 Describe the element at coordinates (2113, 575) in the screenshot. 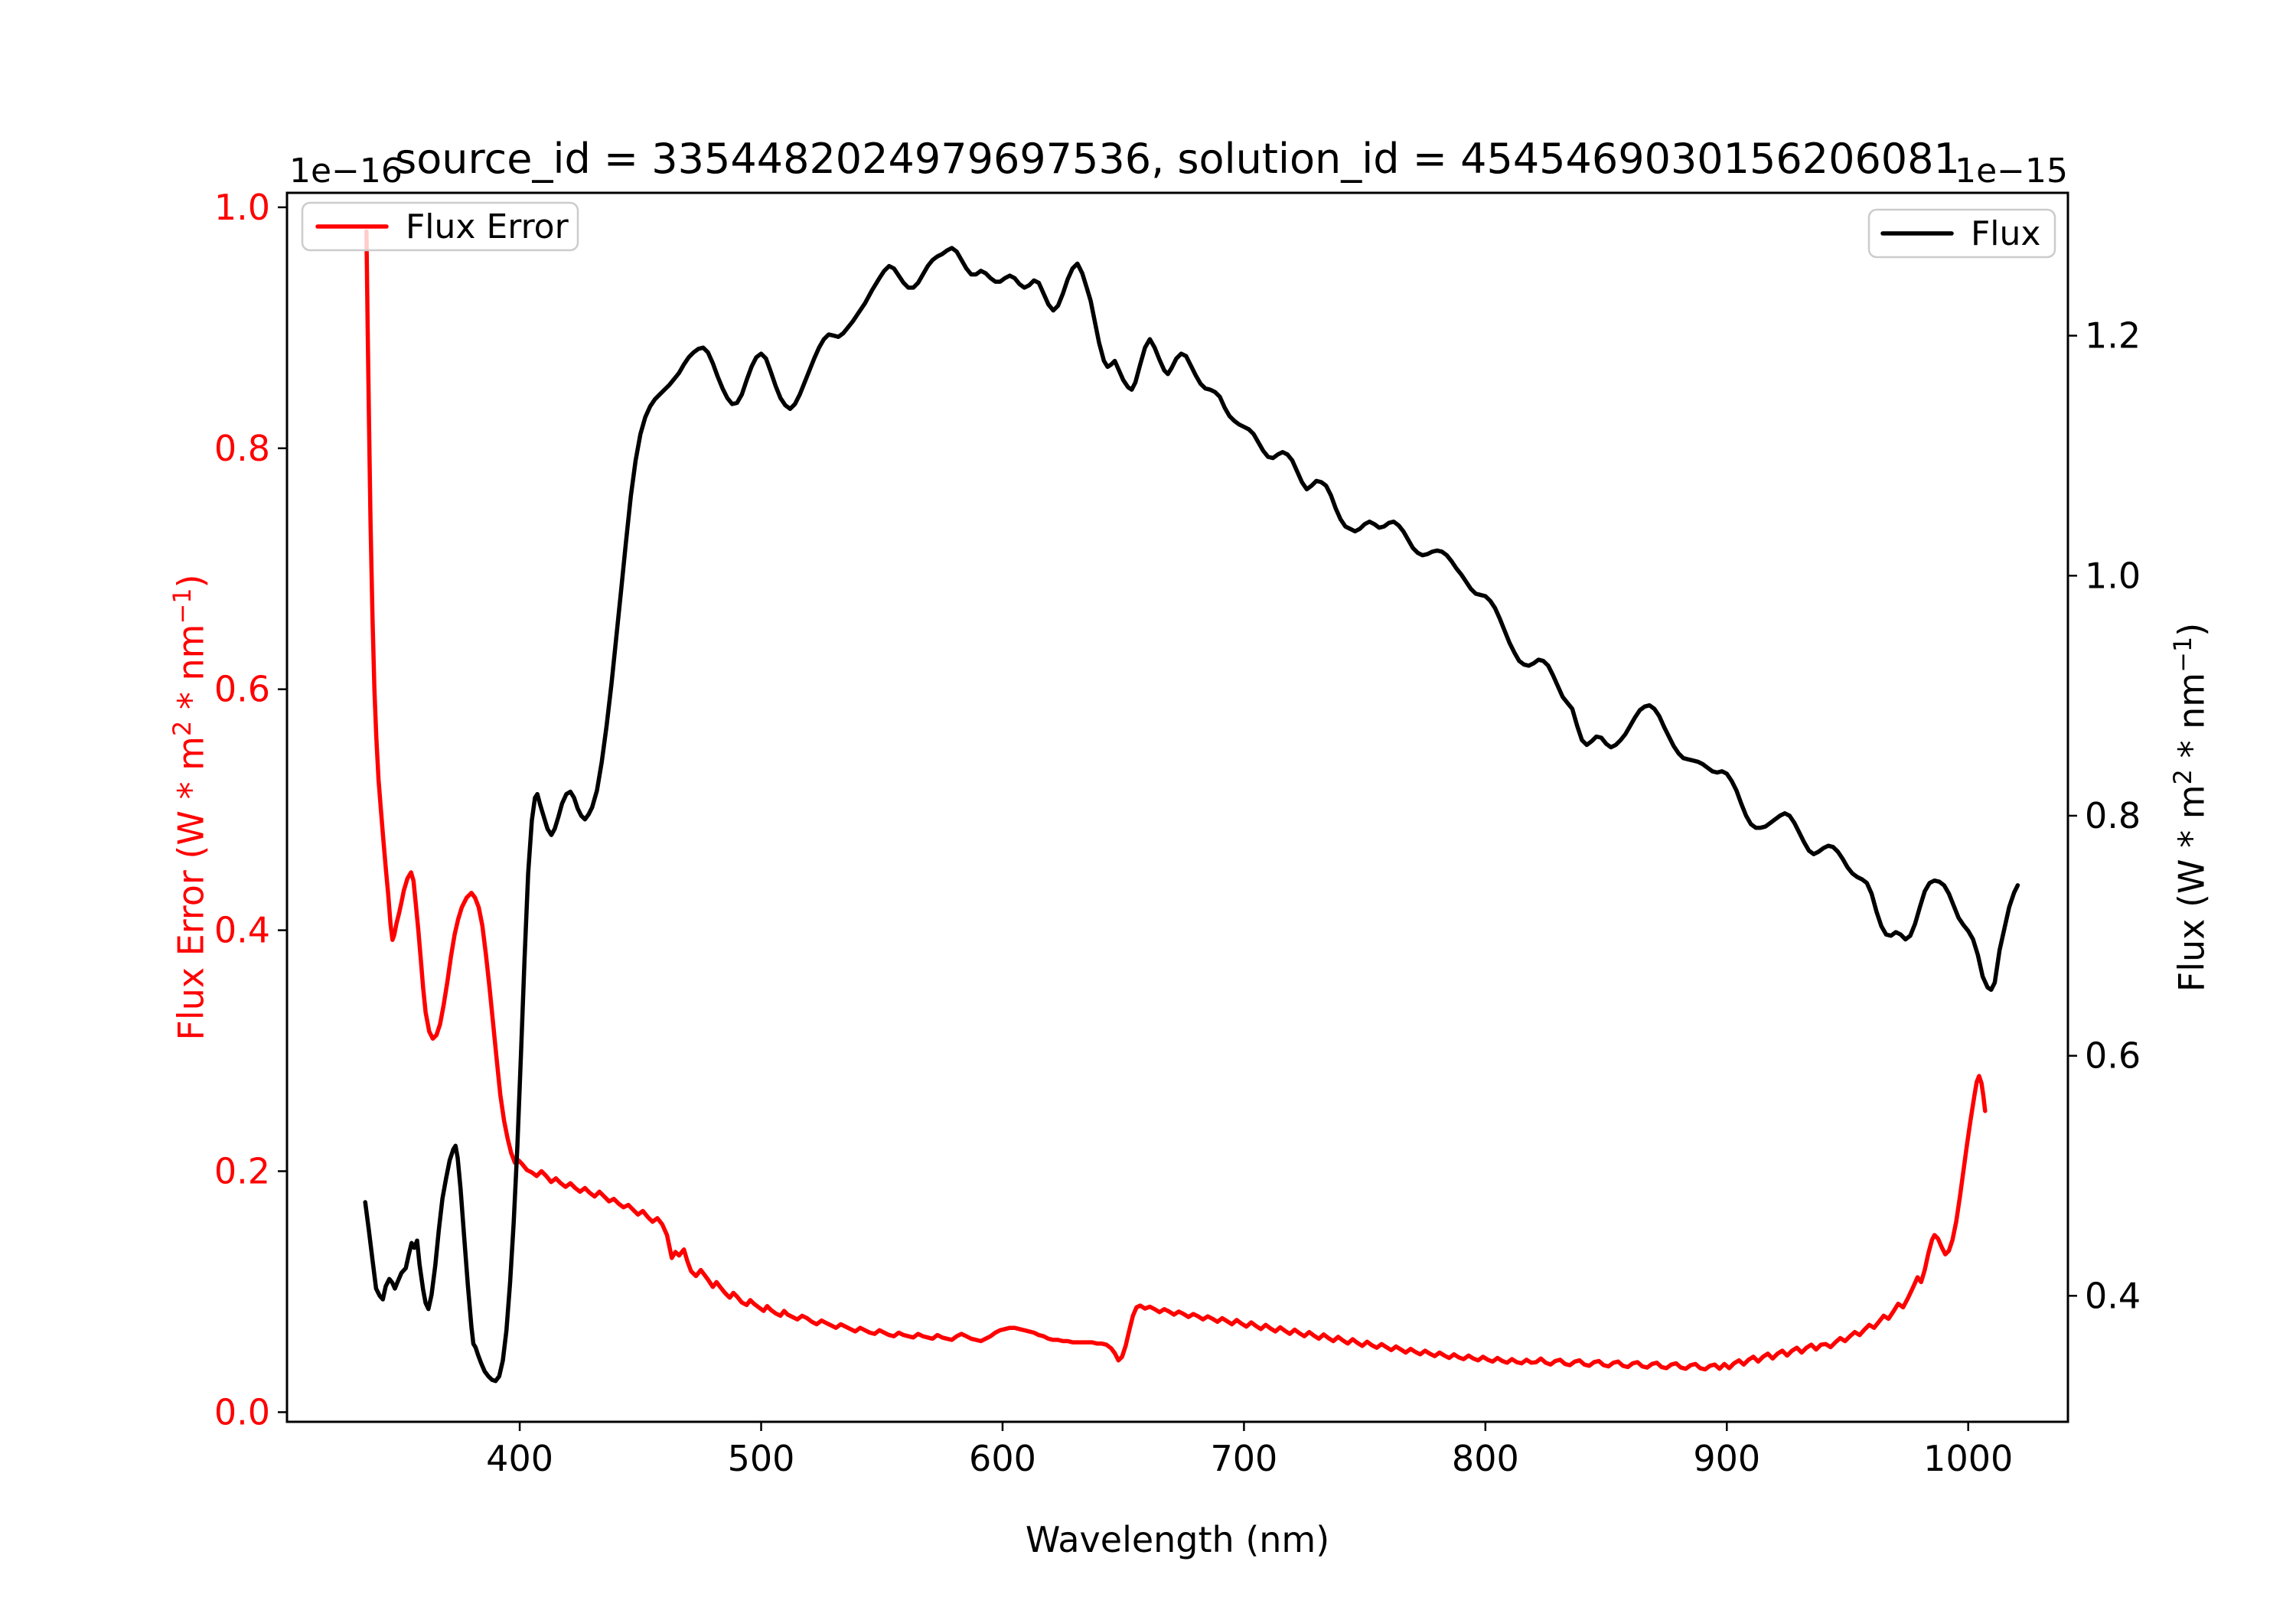

I see `right-y-tick-label: 1.0` at that location.